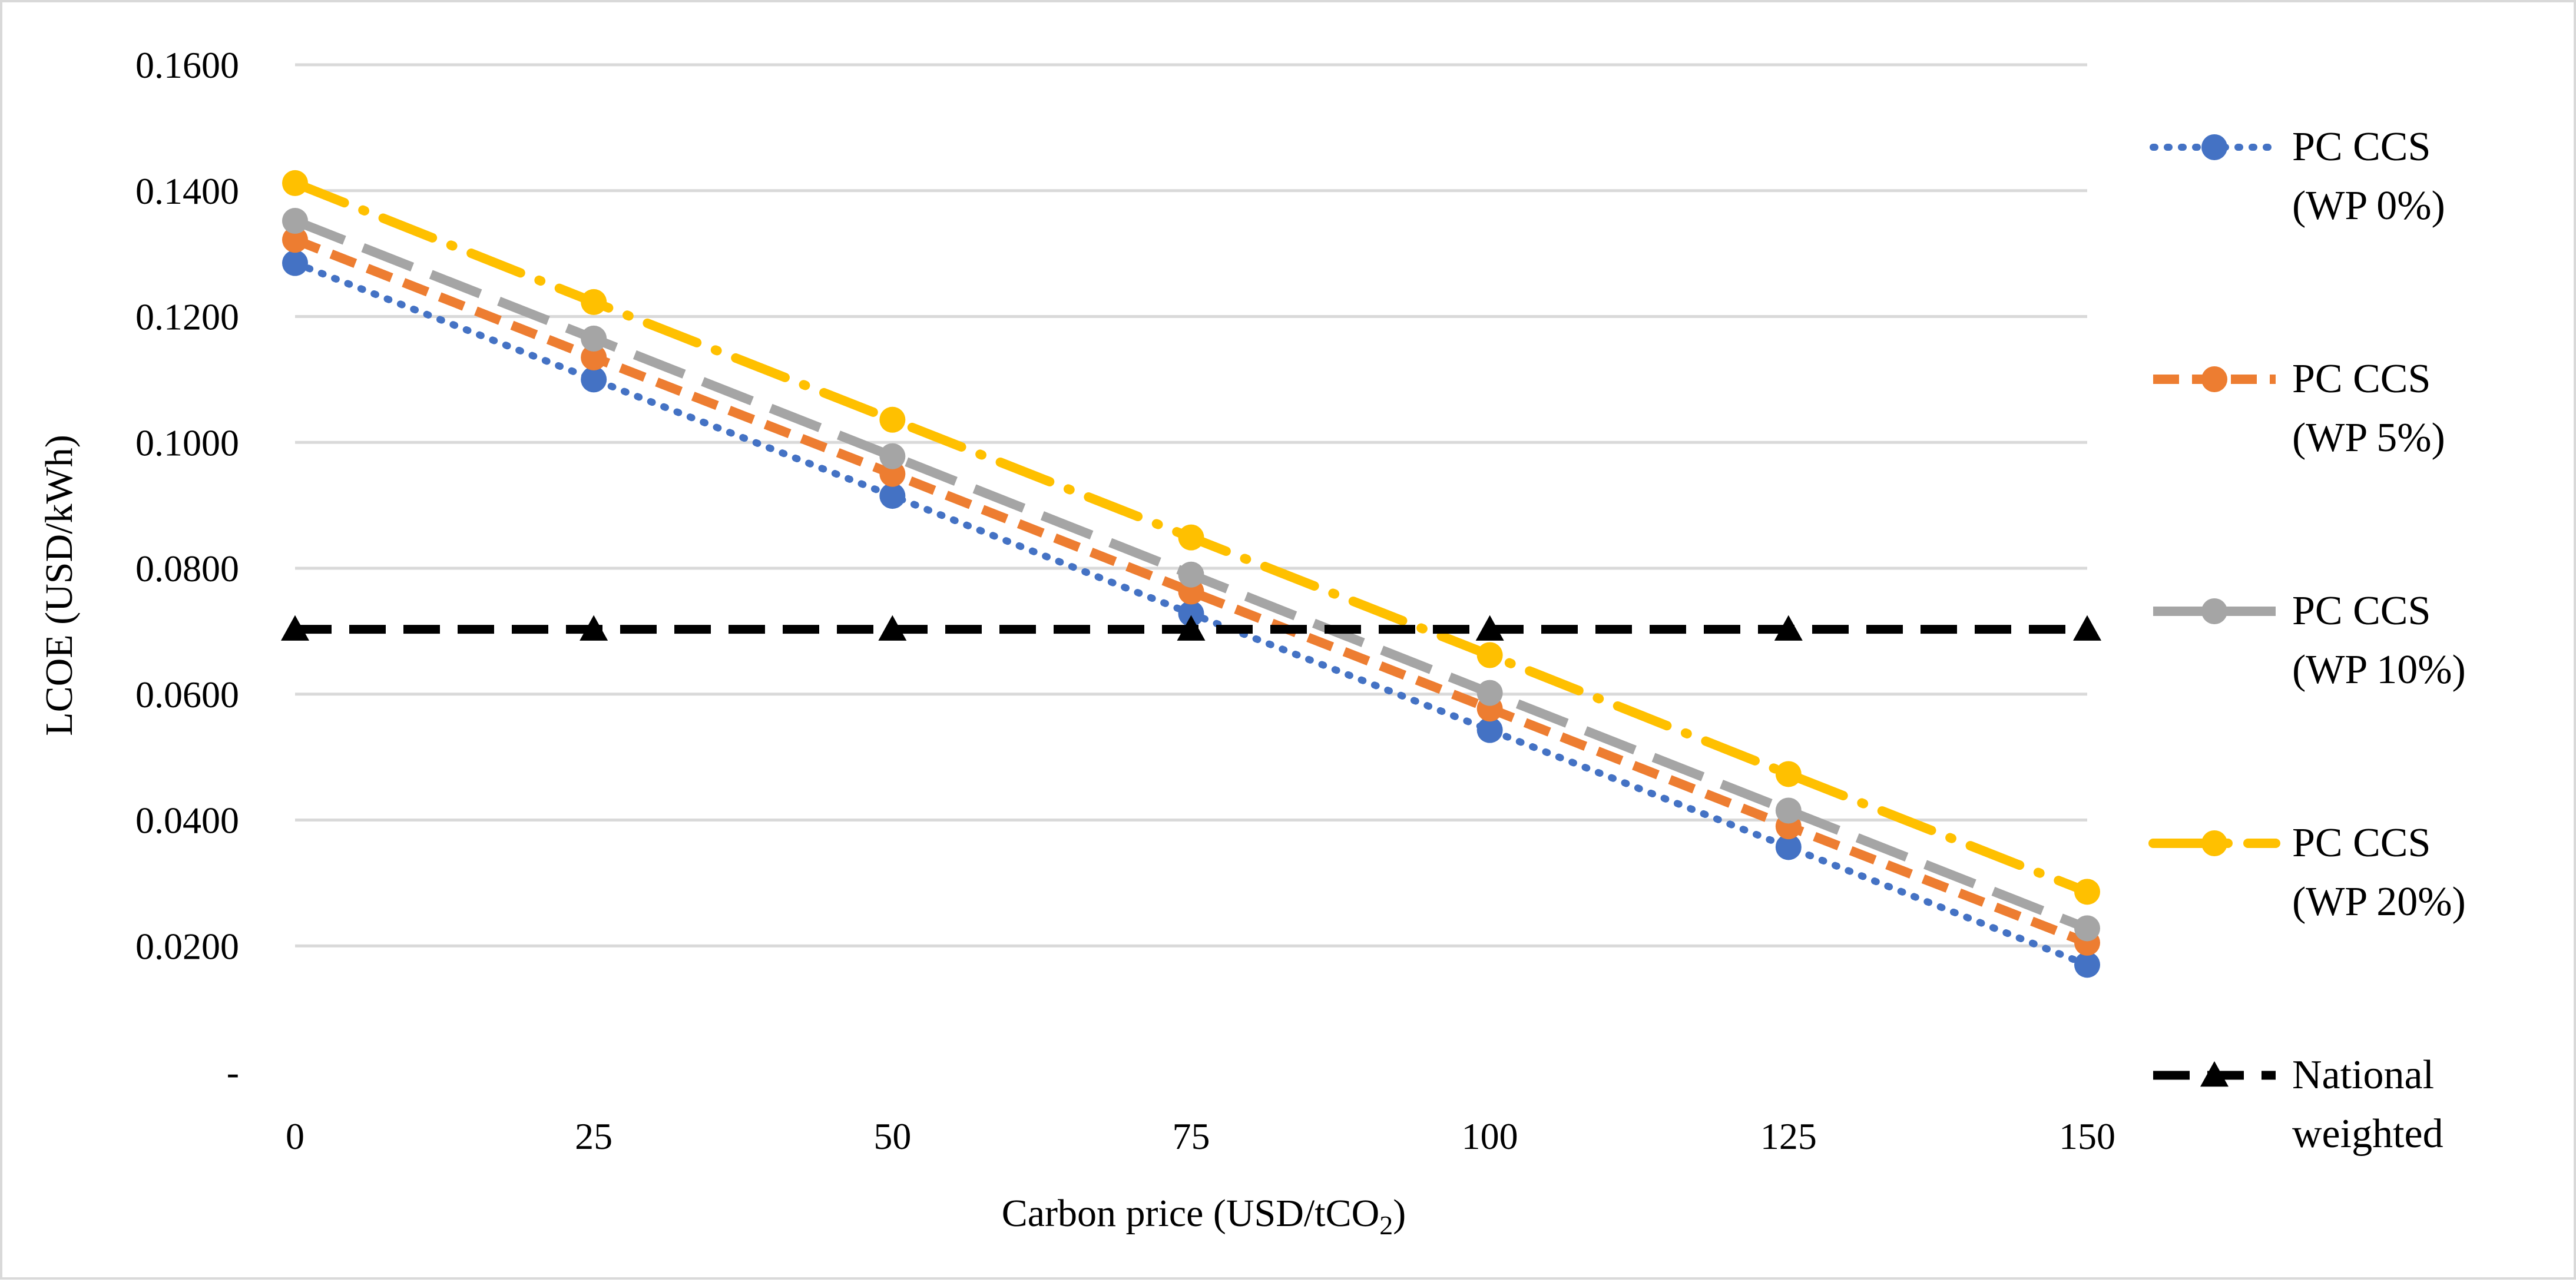 The height and width of the screenshot is (1282, 2576). Describe the element at coordinates (1191, 1136) in the screenshot. I see `x-tick-label: 75` at that location.